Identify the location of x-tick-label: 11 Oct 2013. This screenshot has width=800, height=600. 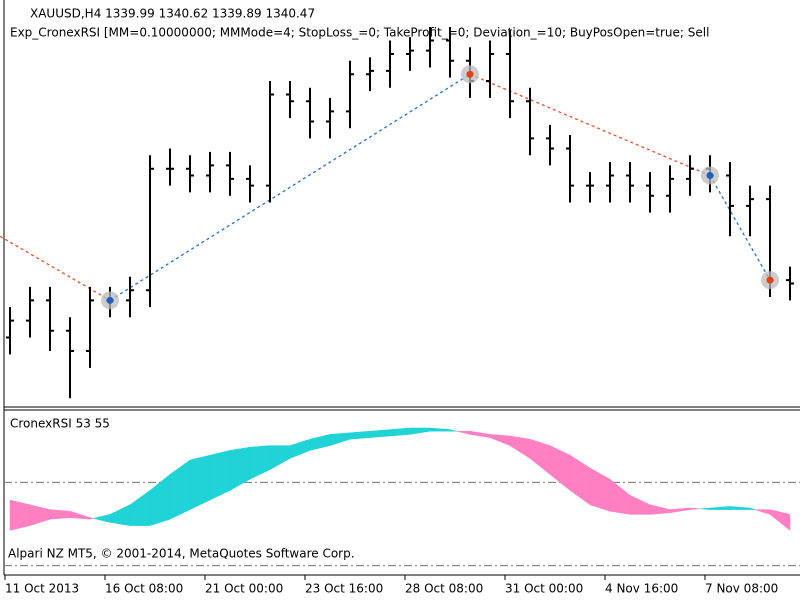
(42, 589).